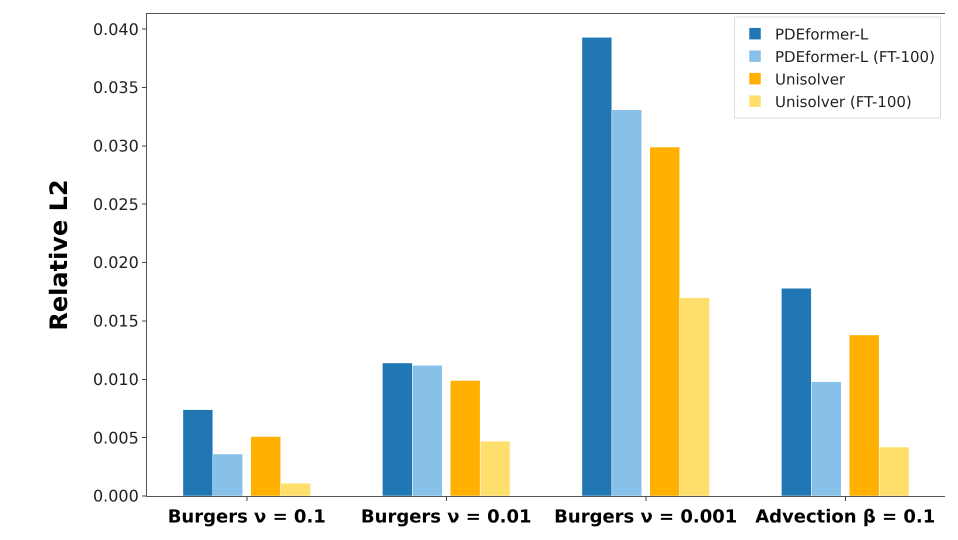 The image size is (958, 540). I want to click on y-tick-label: 0.035, so click(115, 88).